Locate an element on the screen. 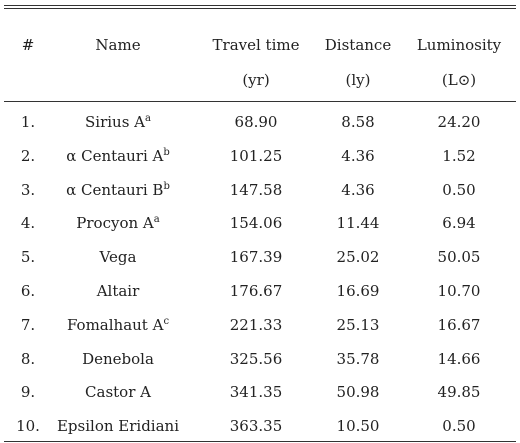 The width and height of the screenshot is (520, 443). column-header: # is located at coordinates (28, 45).